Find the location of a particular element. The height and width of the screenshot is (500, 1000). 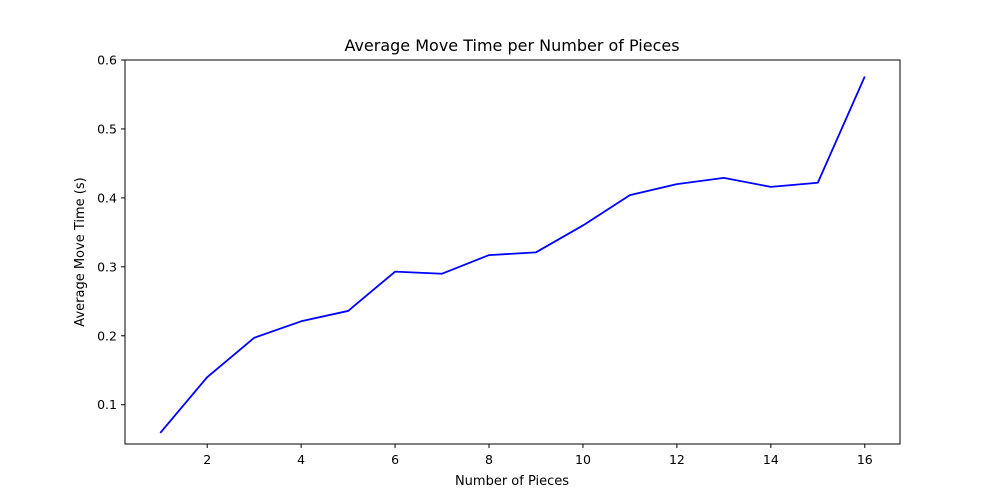

y-tick-label: 0.4 is located at coordinates (107, 197).